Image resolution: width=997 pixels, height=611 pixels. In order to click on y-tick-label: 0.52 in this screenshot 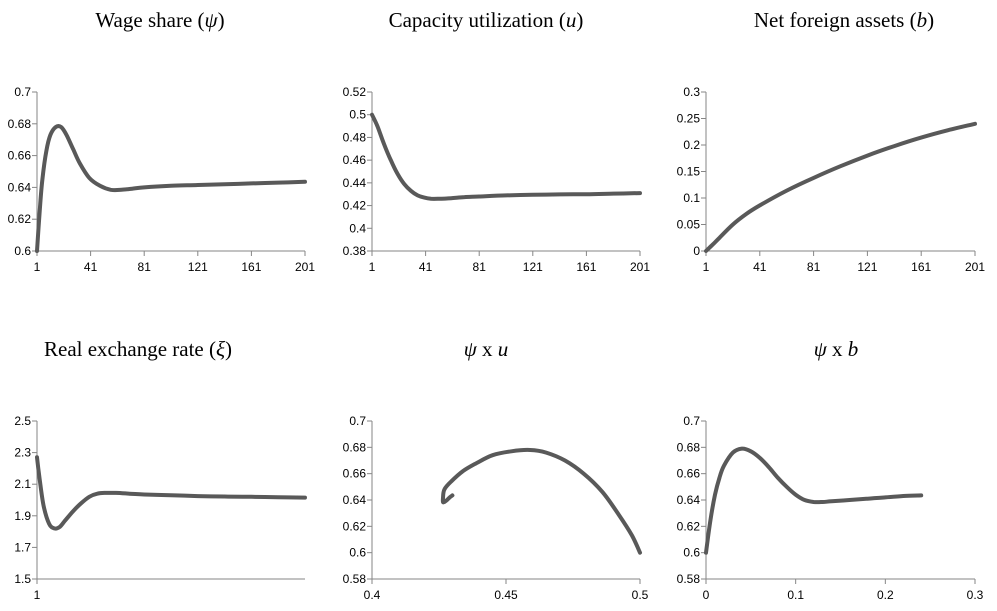, I will do `click(355, 92)`.